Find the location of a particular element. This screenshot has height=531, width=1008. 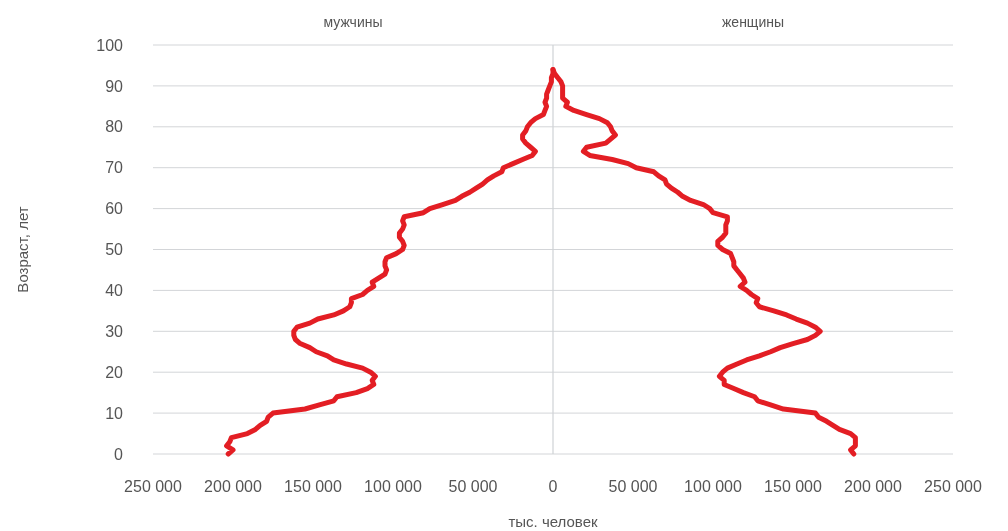

y-tick-label: 50 is located at coordinates (114, 250).